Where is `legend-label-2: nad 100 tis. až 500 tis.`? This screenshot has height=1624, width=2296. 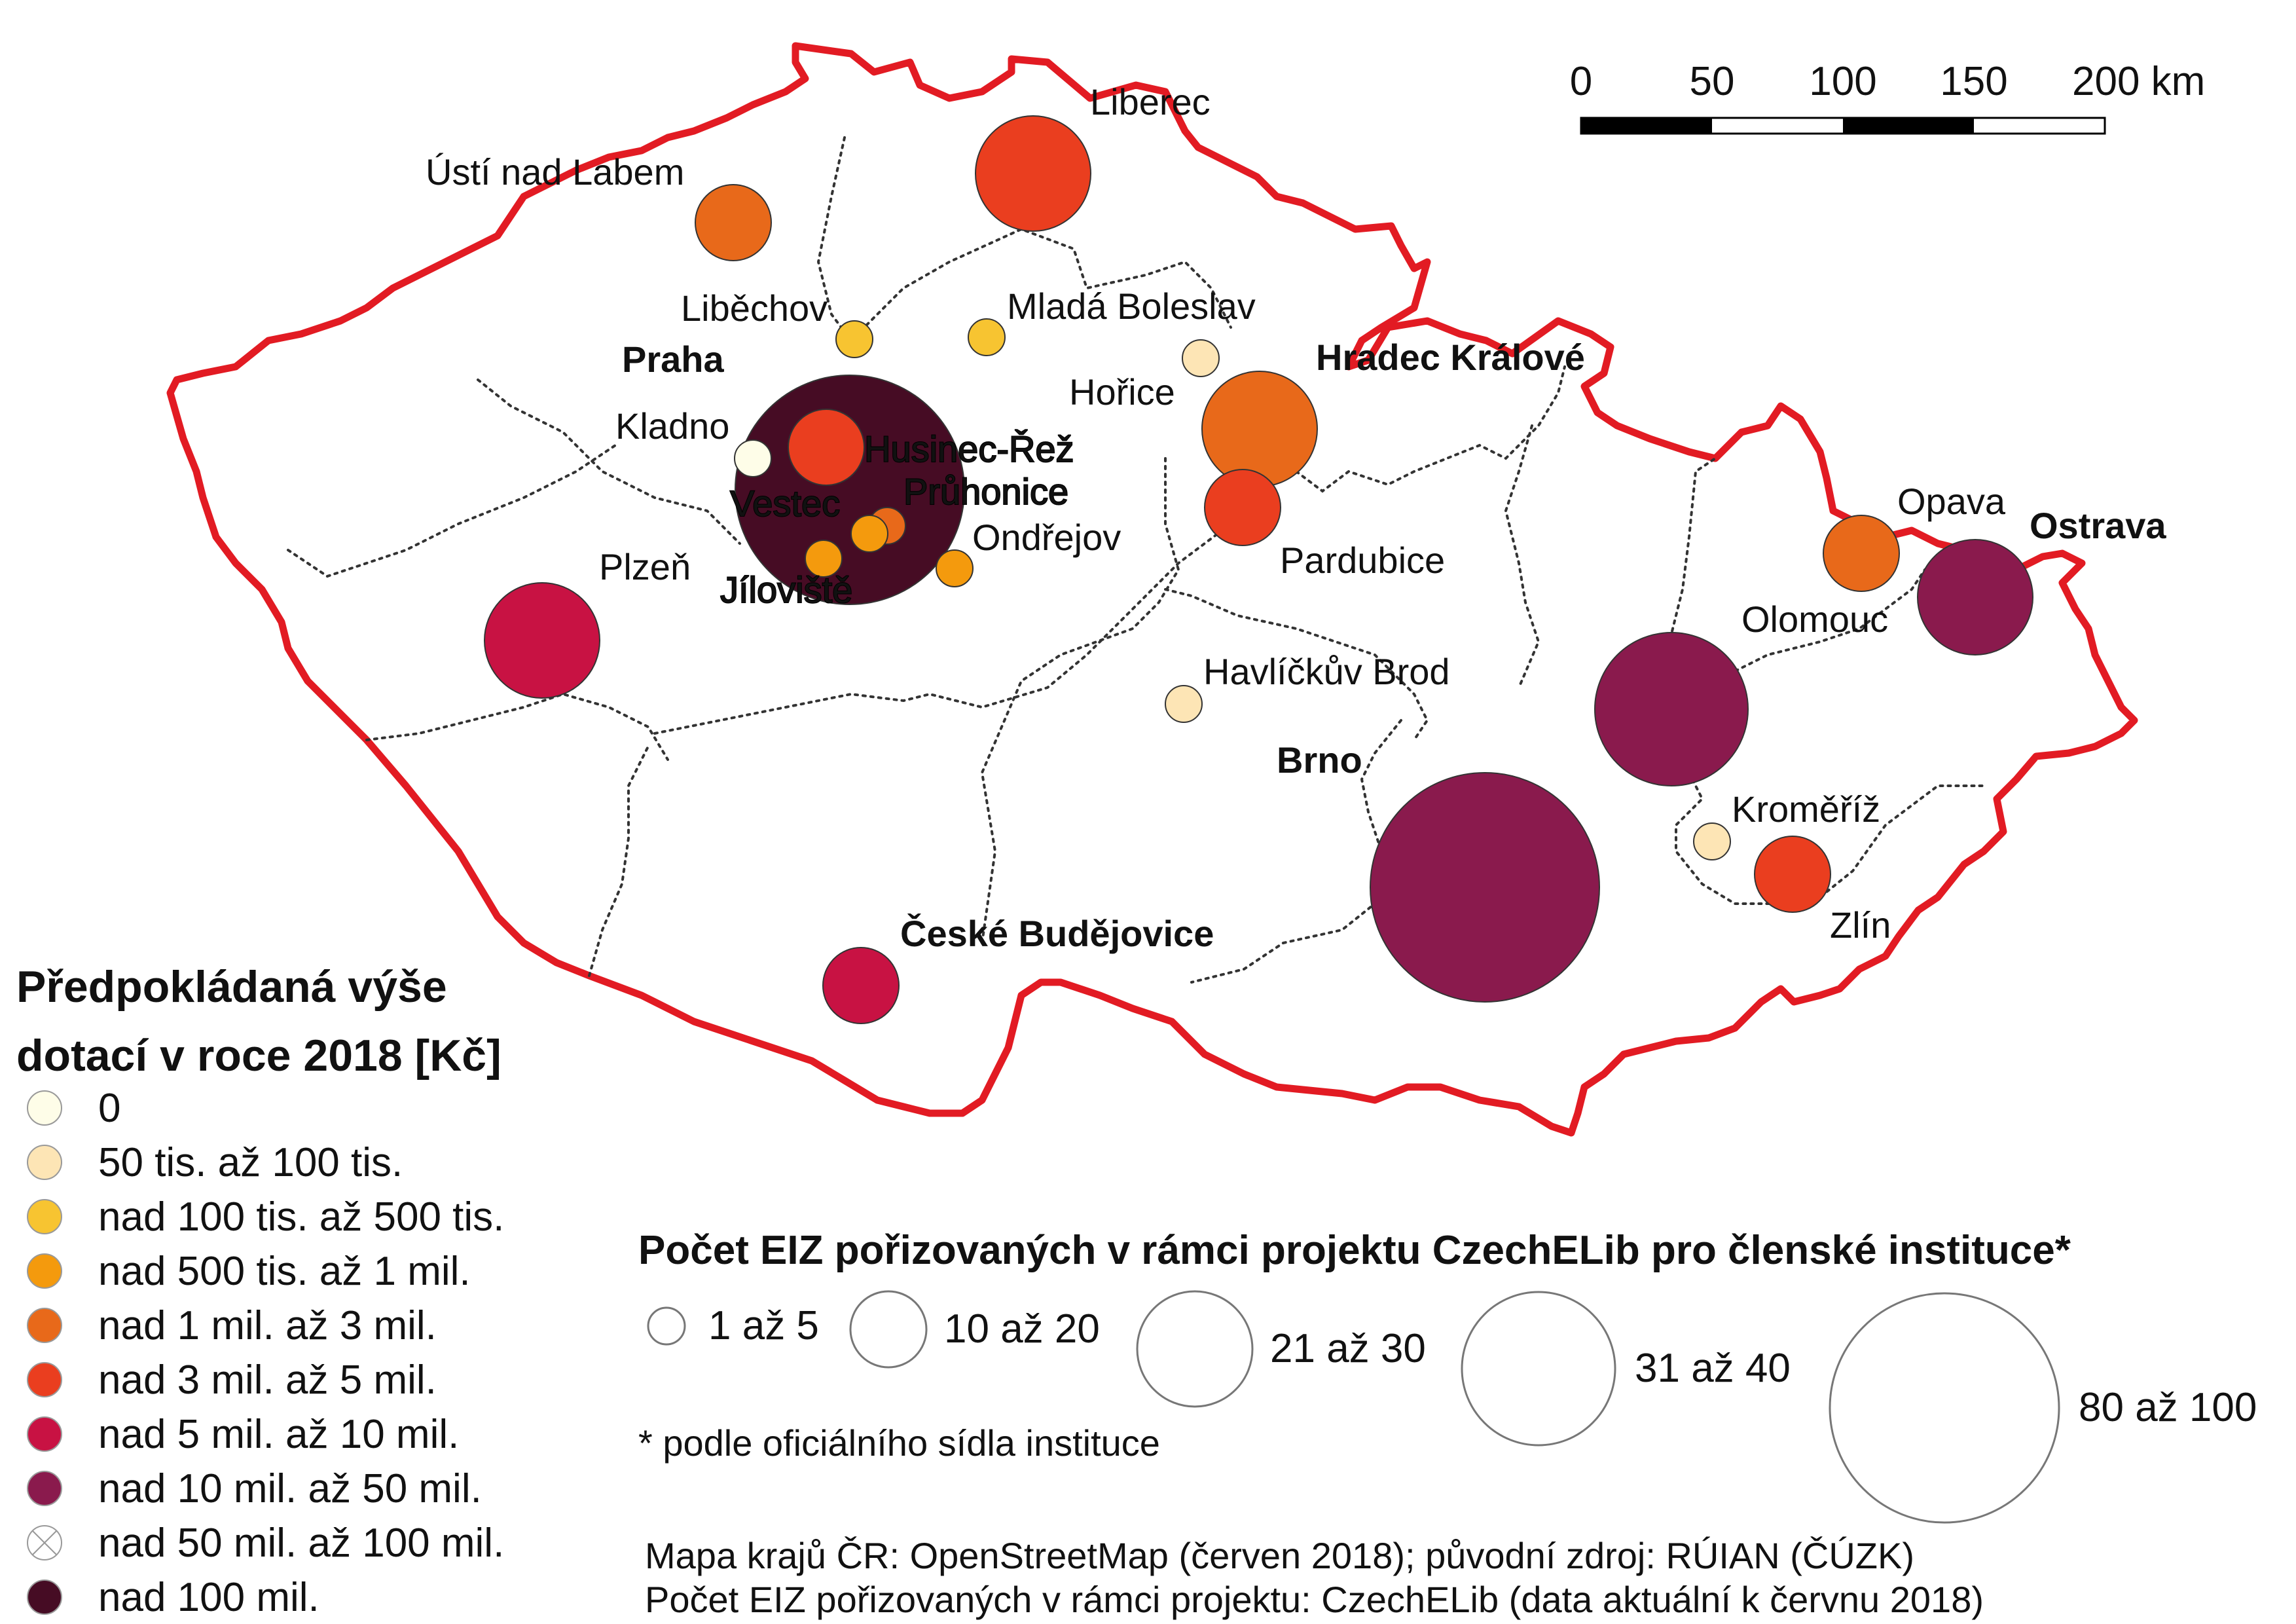
legend-label-2: nad 100 tis. až 500 tis. is located at coordinates (301, 1217).